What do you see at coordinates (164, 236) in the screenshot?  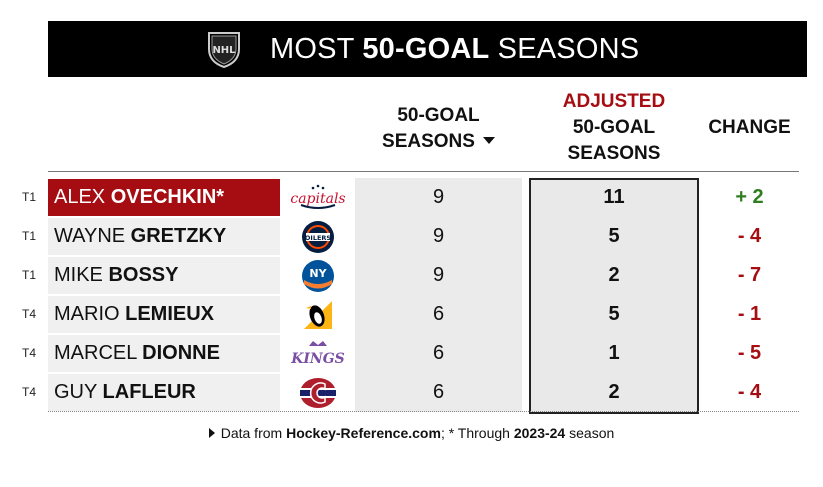 I see `player-name: WAYNE GRETZKY` at bounding box center [164, 236].